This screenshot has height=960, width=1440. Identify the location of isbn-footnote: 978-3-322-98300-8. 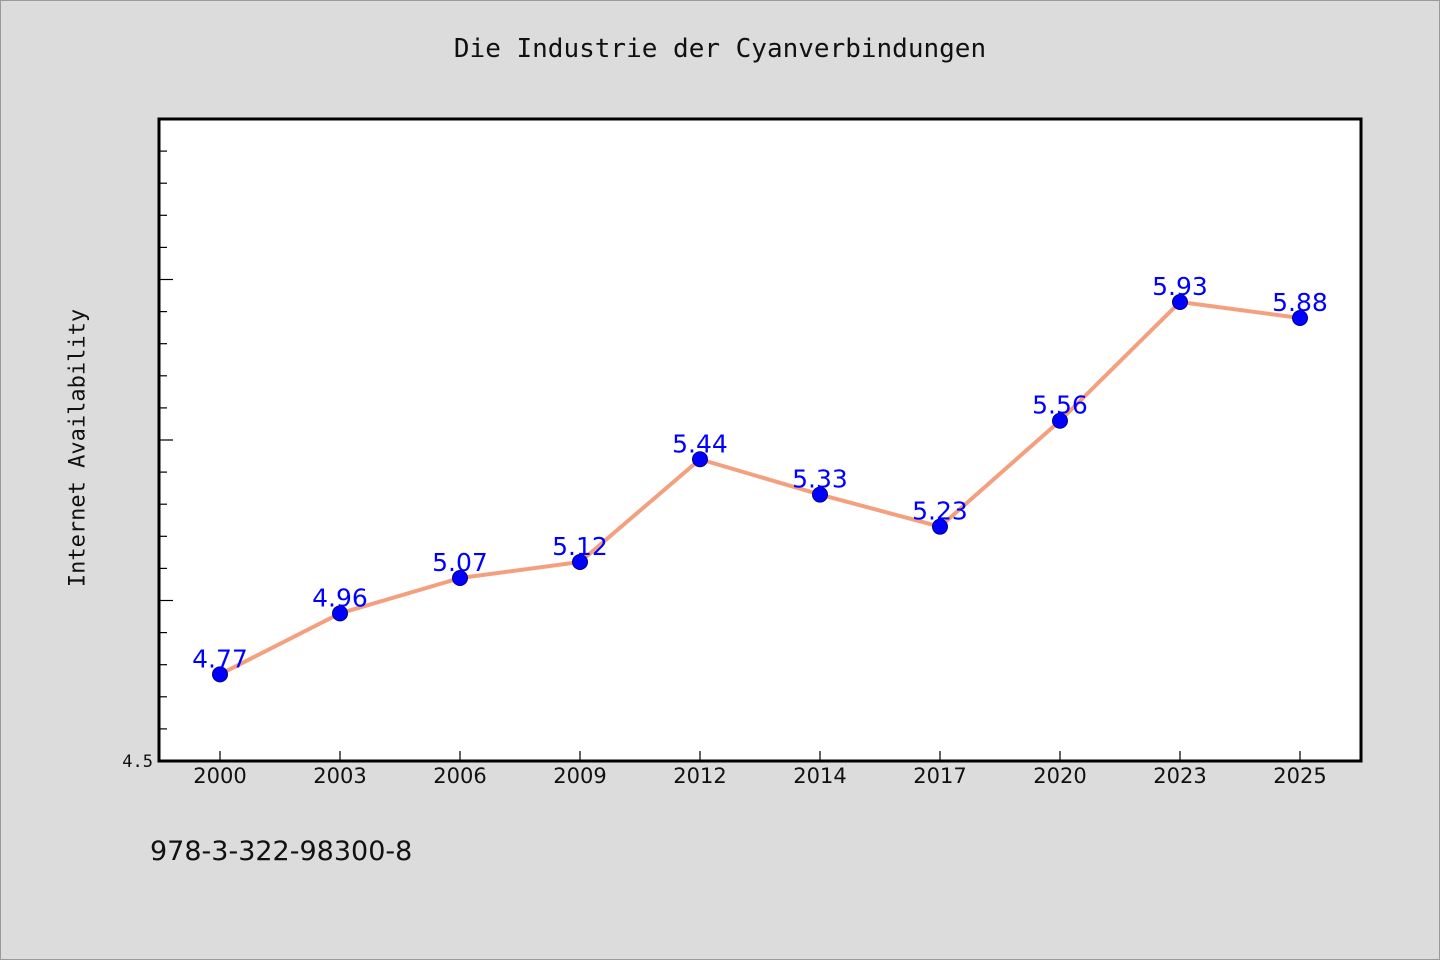
(281, 851).